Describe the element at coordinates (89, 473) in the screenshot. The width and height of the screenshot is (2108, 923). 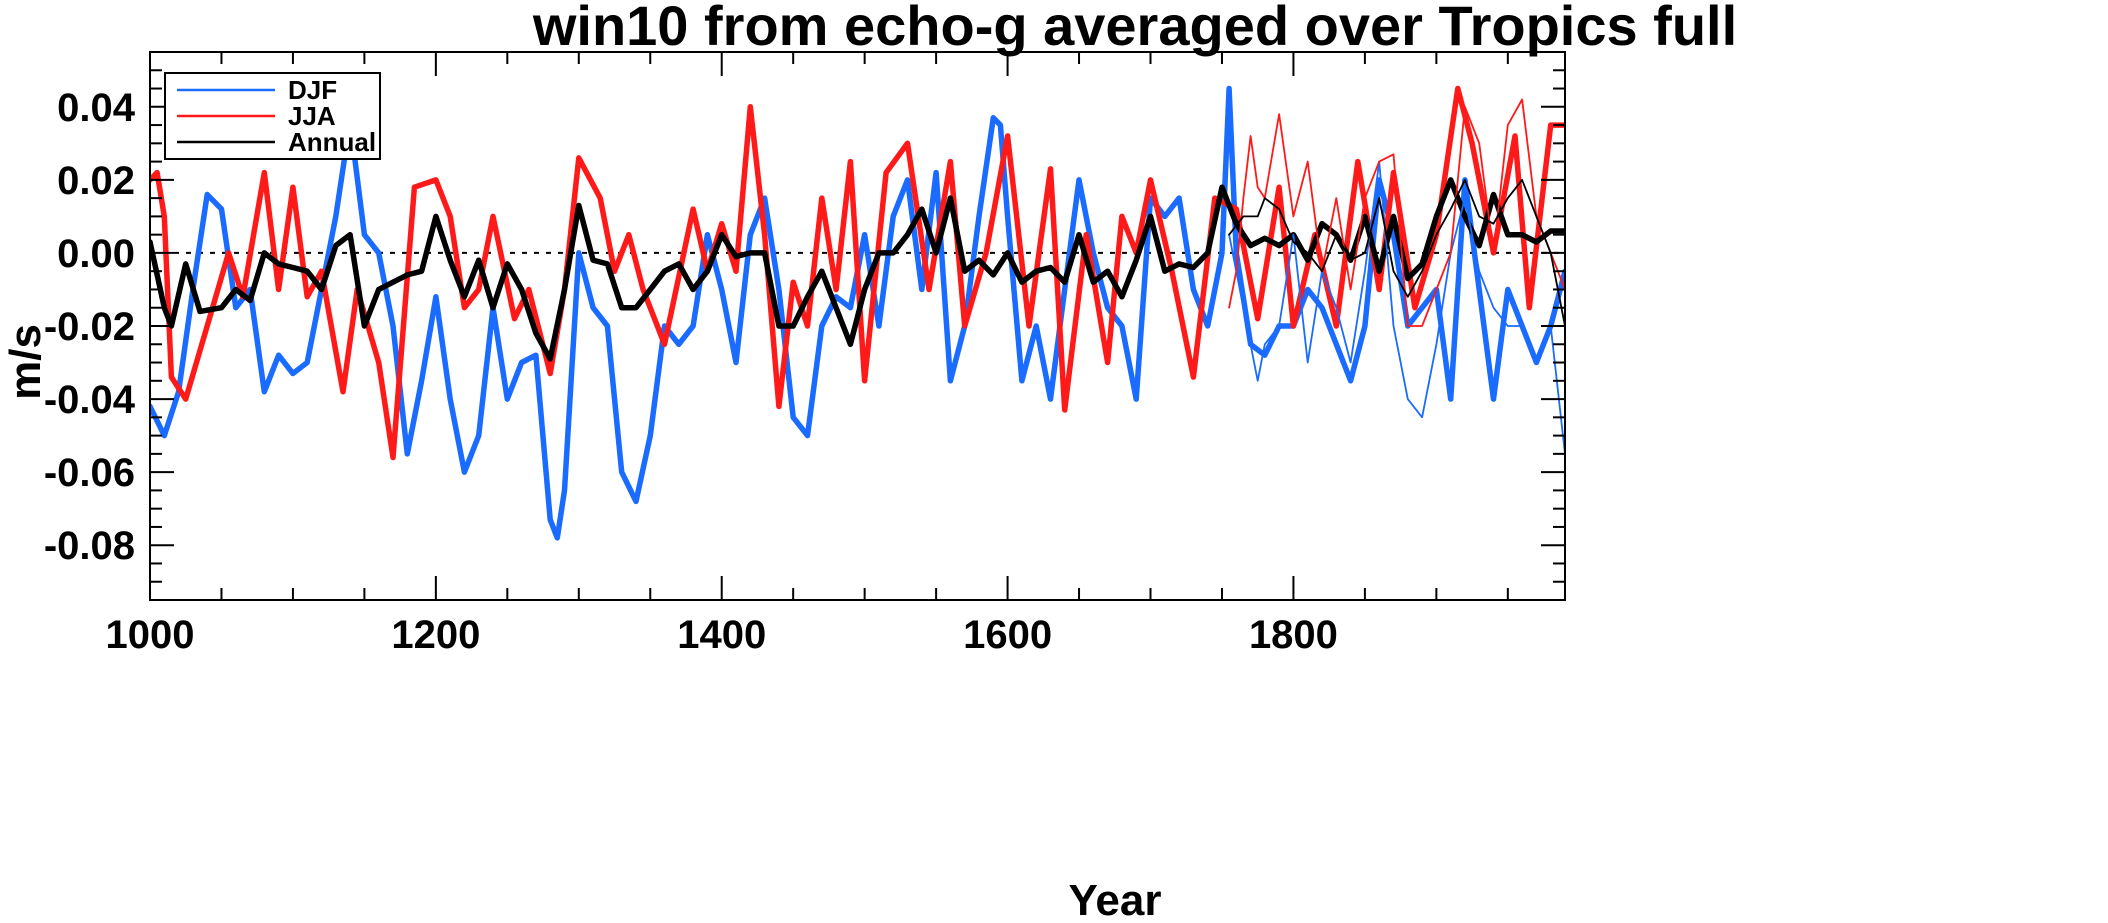
I see `y-tick-label: -0.06` at that location.